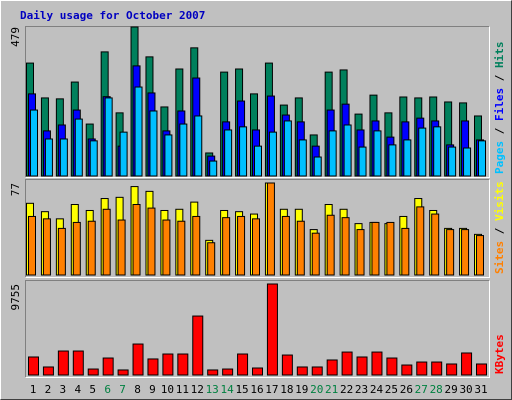 The height and width of the screenshot is (400, 512). What do you see at coordinates (15, 37) in the screenshot?
I see `y-tick-label: 479` at bounding box center [15, 37].